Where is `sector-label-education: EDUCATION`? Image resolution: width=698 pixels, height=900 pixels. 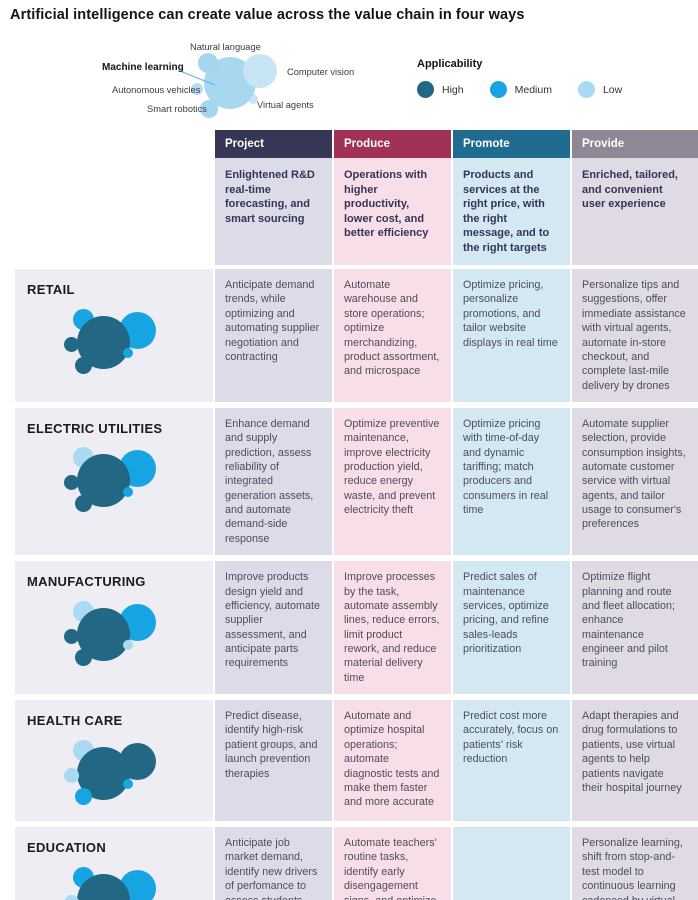 sector-label-education: EDUCATION is located at coordinates (67, 848).